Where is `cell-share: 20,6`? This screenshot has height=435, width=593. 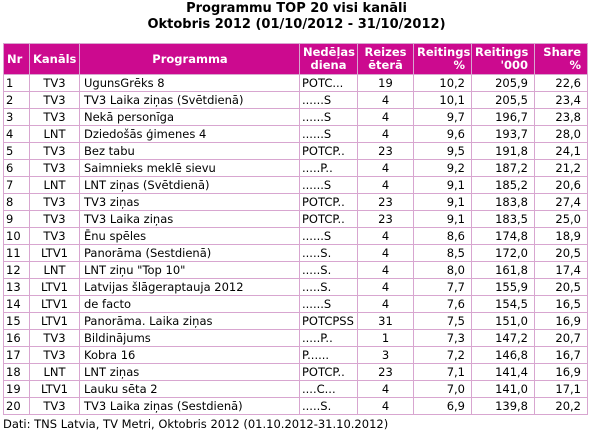
cell-share: 20,6 is located at coordinates (561, 185).